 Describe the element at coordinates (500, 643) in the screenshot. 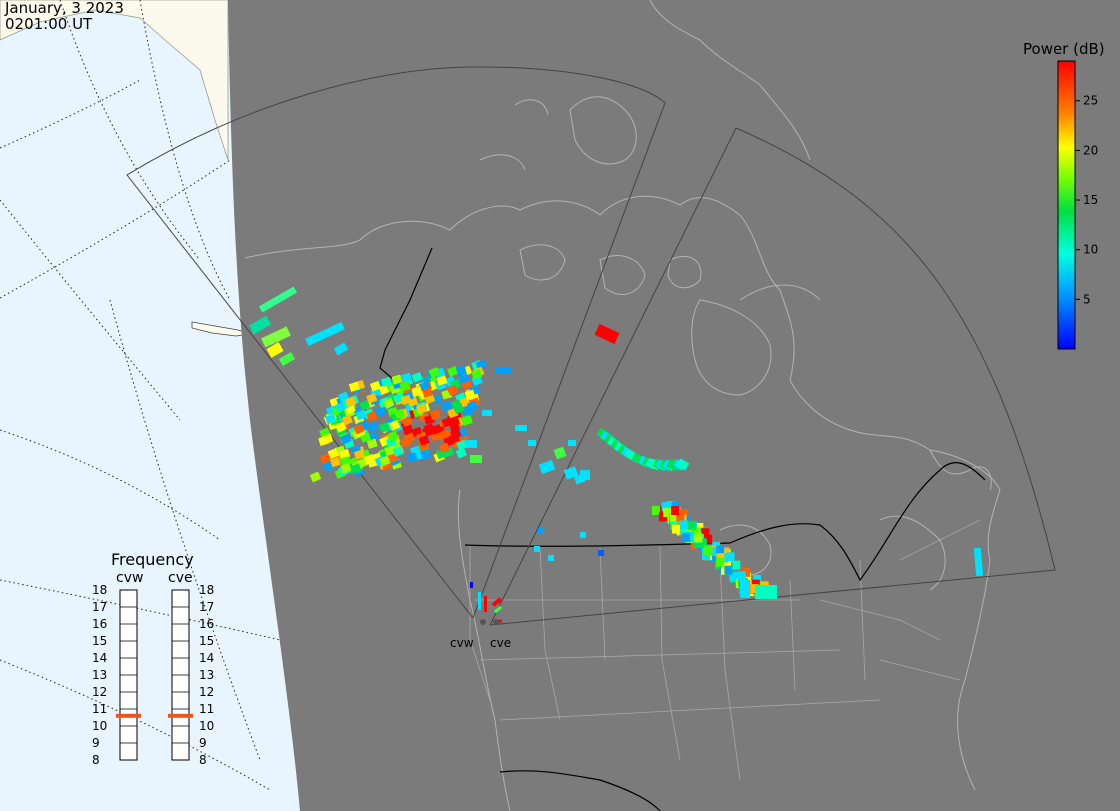

I see `radar-label-cve: cve` at that location.